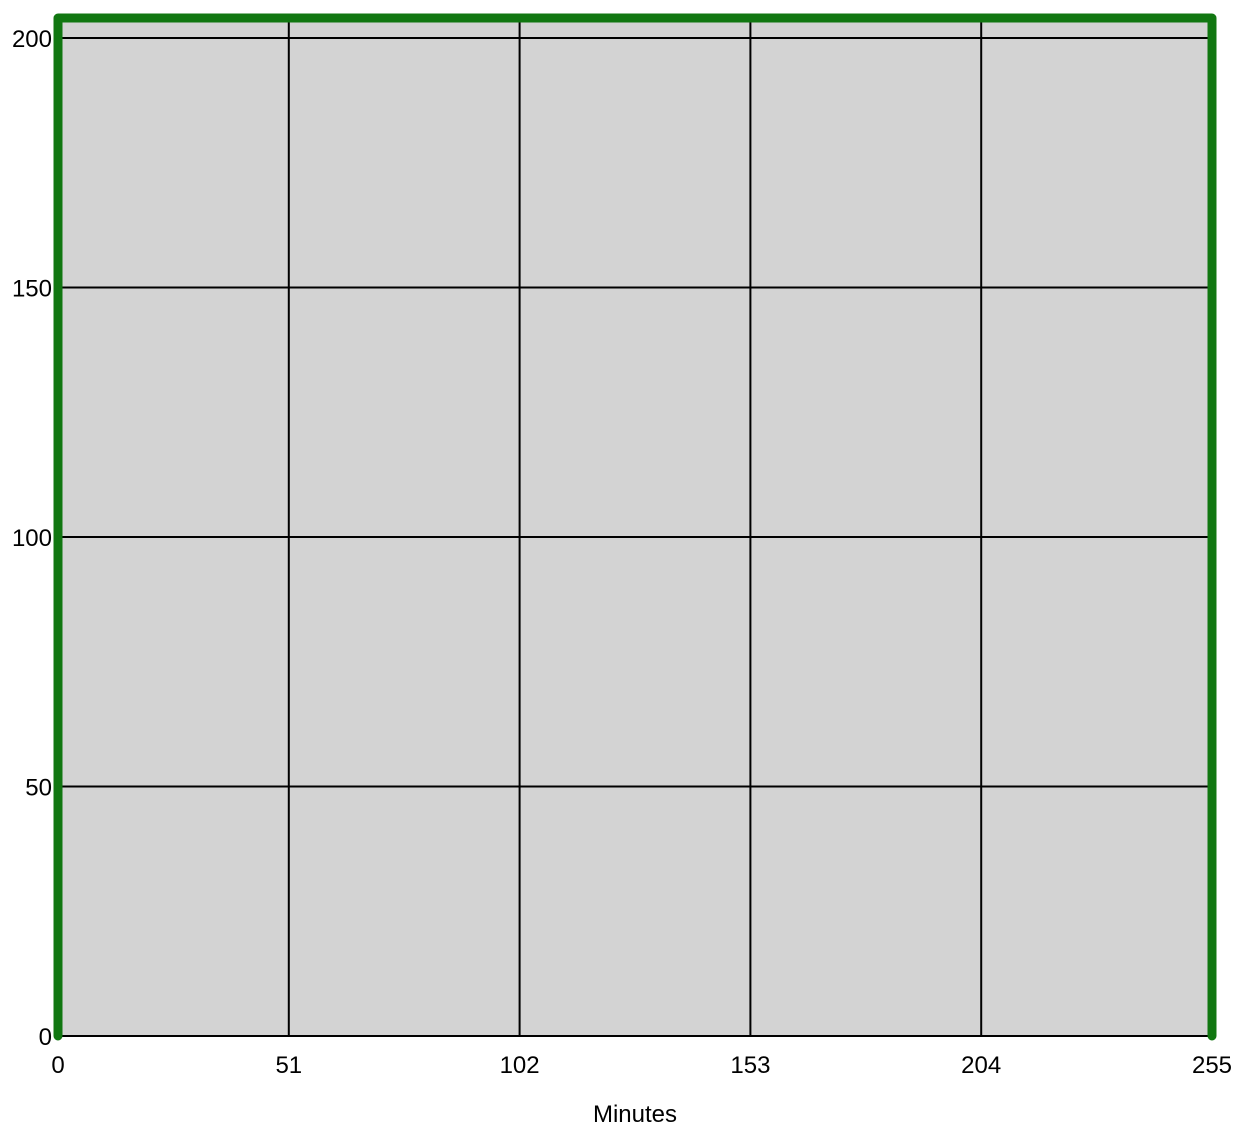  Describe the element at coordinates (32, 39) in the screenshot. I see `y-tick-label: 200` at that location.